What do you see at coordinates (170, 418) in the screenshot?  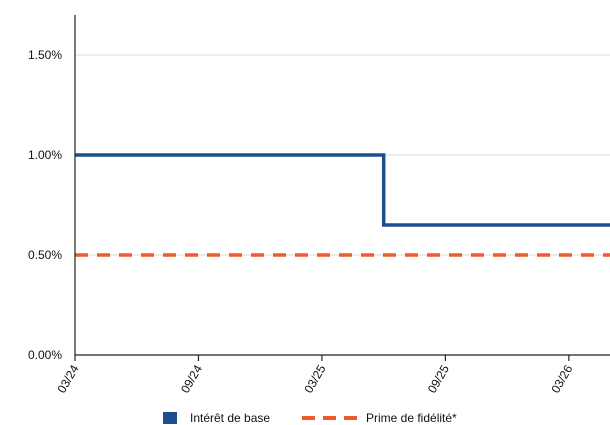 I see `legend-swatch-base-interest` at bounding box center [170, 418].